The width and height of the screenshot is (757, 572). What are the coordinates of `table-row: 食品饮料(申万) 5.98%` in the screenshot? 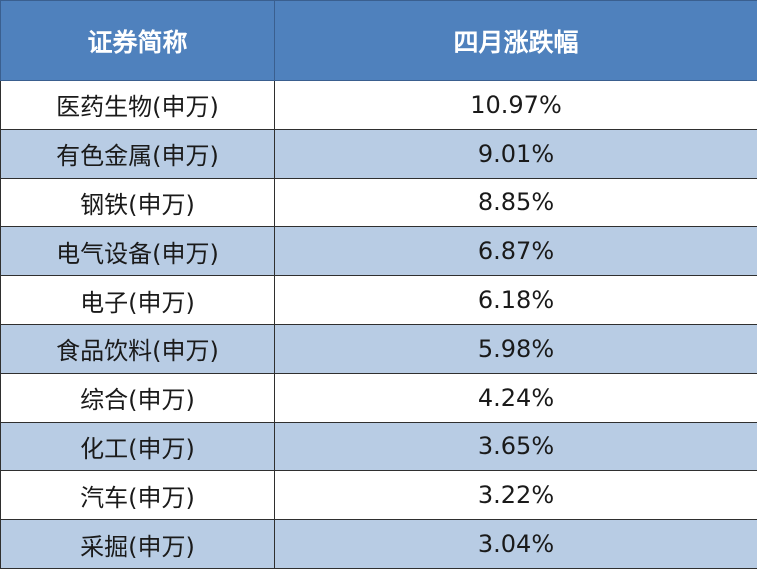 It's located at (378, 348).